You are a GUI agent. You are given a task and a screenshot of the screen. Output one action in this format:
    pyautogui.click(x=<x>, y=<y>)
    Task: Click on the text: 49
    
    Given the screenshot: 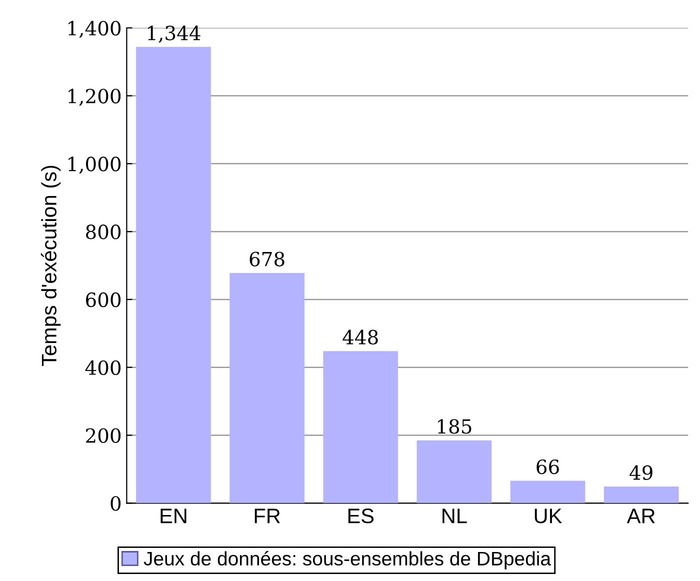 What is the action you would take?
    pyautogui.click(x=641, y=472)
    